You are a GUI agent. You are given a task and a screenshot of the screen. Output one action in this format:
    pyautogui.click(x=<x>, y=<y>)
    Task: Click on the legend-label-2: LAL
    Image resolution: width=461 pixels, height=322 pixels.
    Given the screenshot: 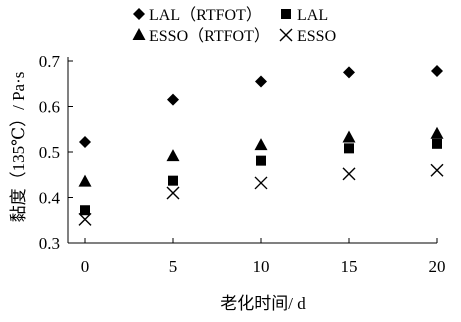 What is the action you would take?
    pyautogui.click(x=312, y=15)
    